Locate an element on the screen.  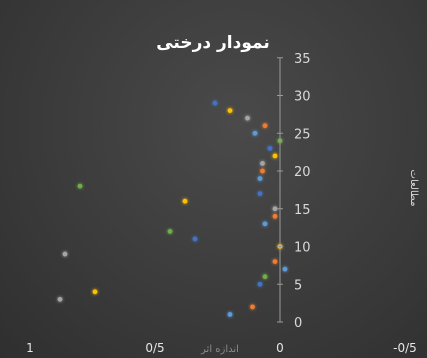
y-tick-label: 5 is located at coordinates (298, 285).